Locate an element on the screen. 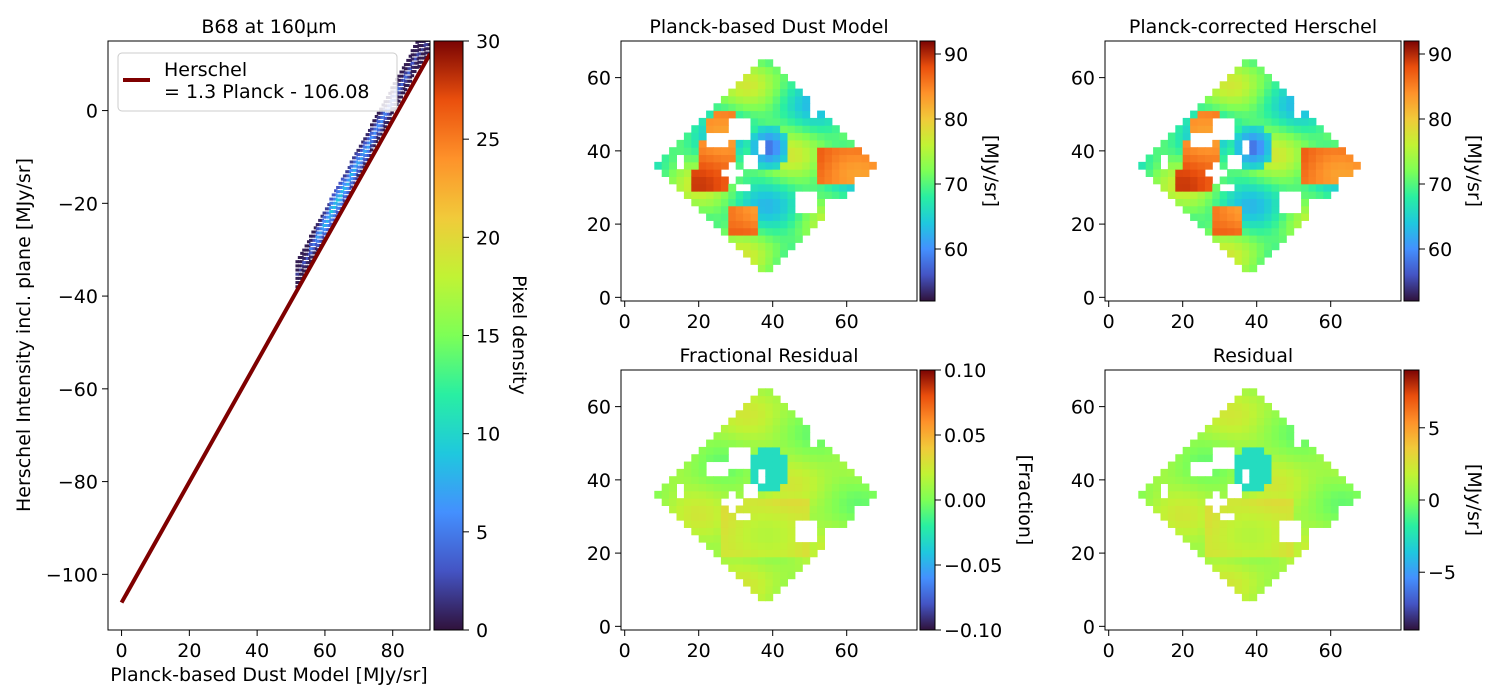 The width and height of the screenshot is (1500, 700). colorbar-tick-label: 0.10 is located at coordinates (965, 371).